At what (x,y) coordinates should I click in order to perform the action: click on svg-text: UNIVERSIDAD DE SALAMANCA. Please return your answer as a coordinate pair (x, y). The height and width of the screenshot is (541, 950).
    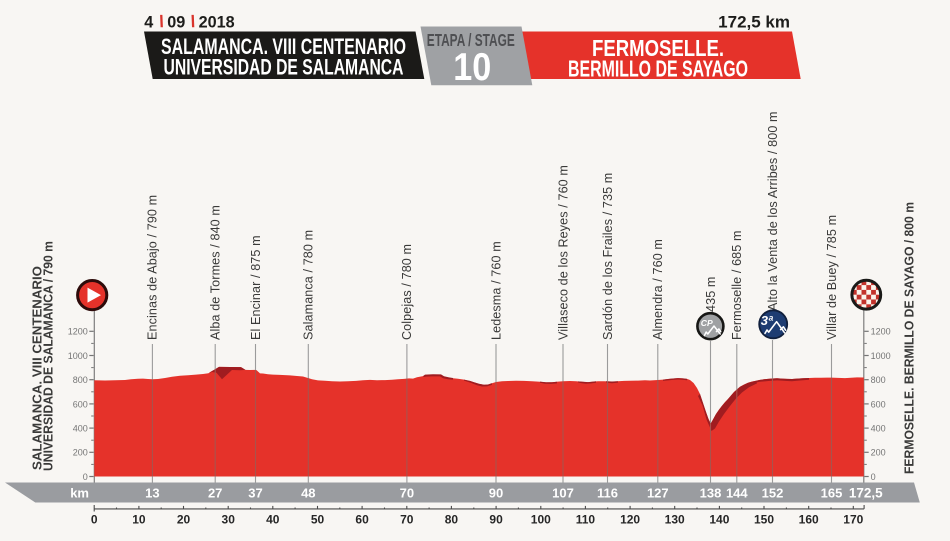
    Looking at the image, I should click on (284, 67).